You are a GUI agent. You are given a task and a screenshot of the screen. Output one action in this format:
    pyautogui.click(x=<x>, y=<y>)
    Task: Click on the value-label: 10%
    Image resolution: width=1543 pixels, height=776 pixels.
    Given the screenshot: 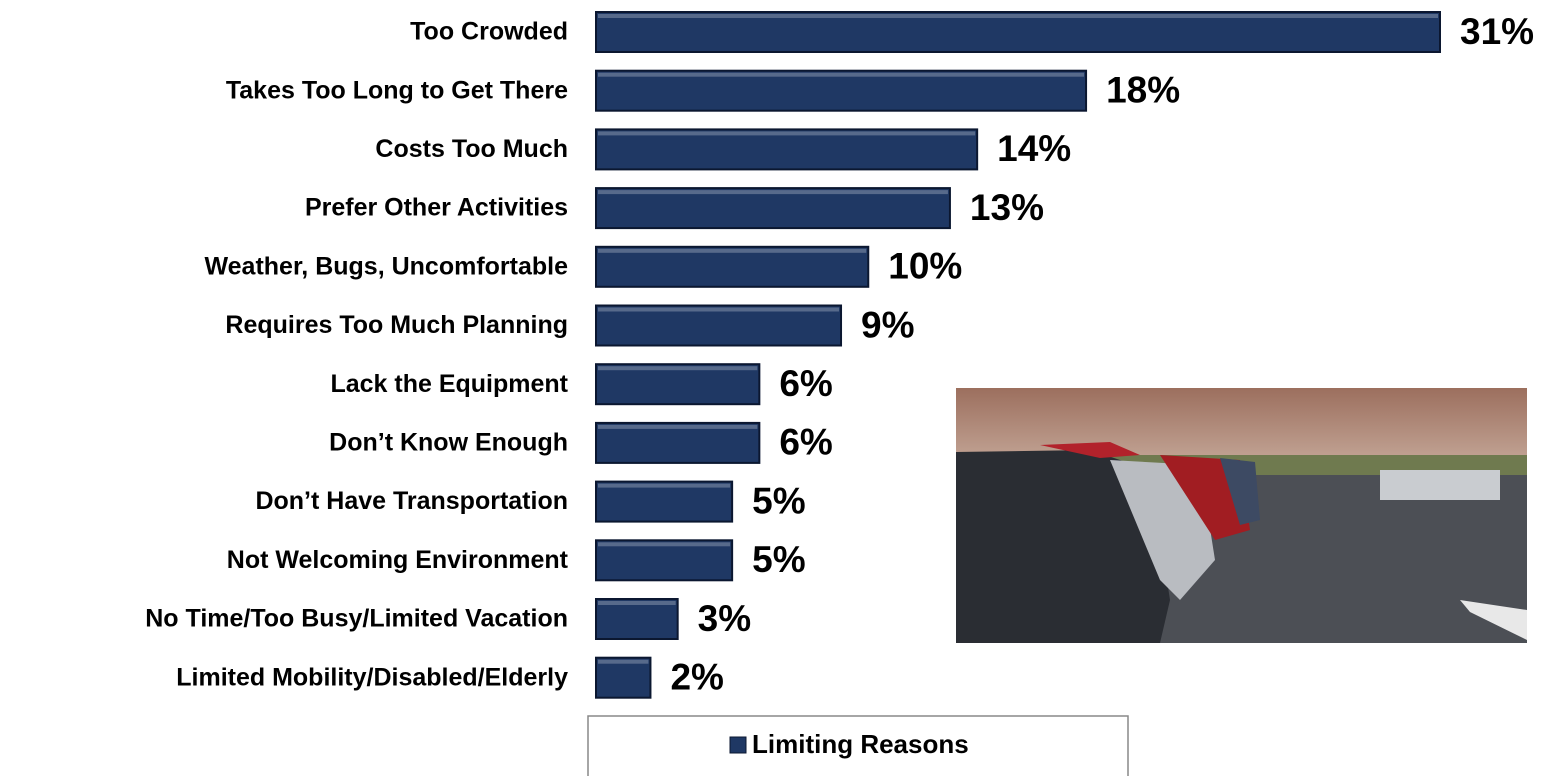 What is the action you would take?
    pyautogui.click(x=925, y=266)
    